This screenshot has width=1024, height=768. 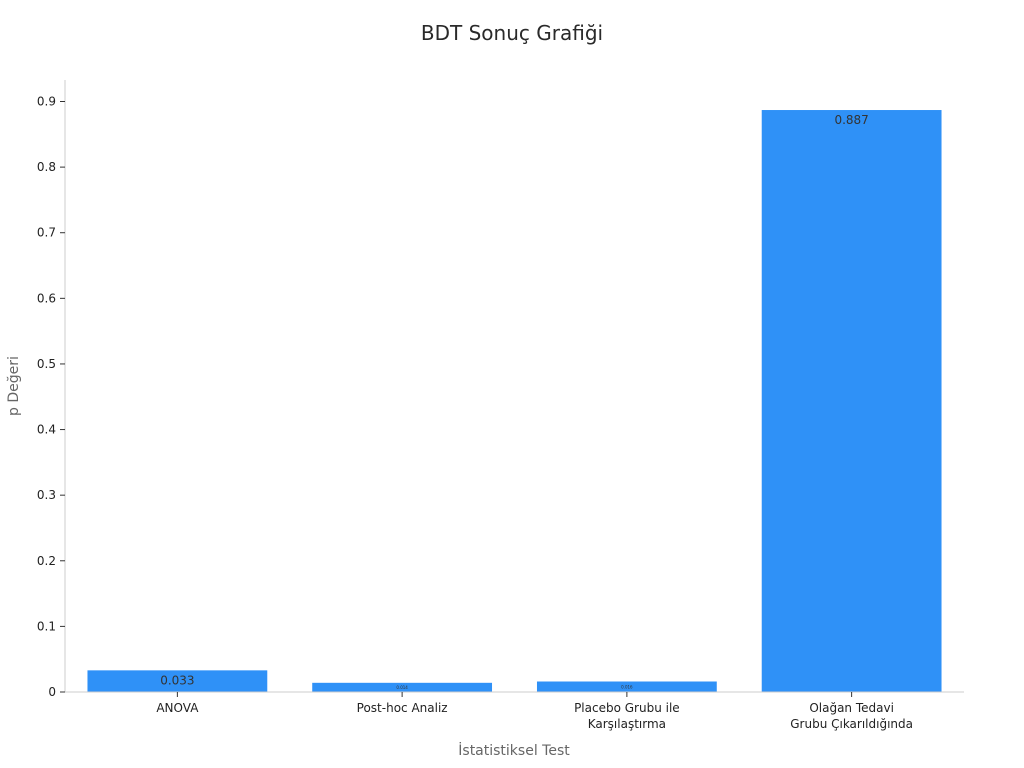 I want to click on y-tick-label: 0.6, so click(x=46, y=298).